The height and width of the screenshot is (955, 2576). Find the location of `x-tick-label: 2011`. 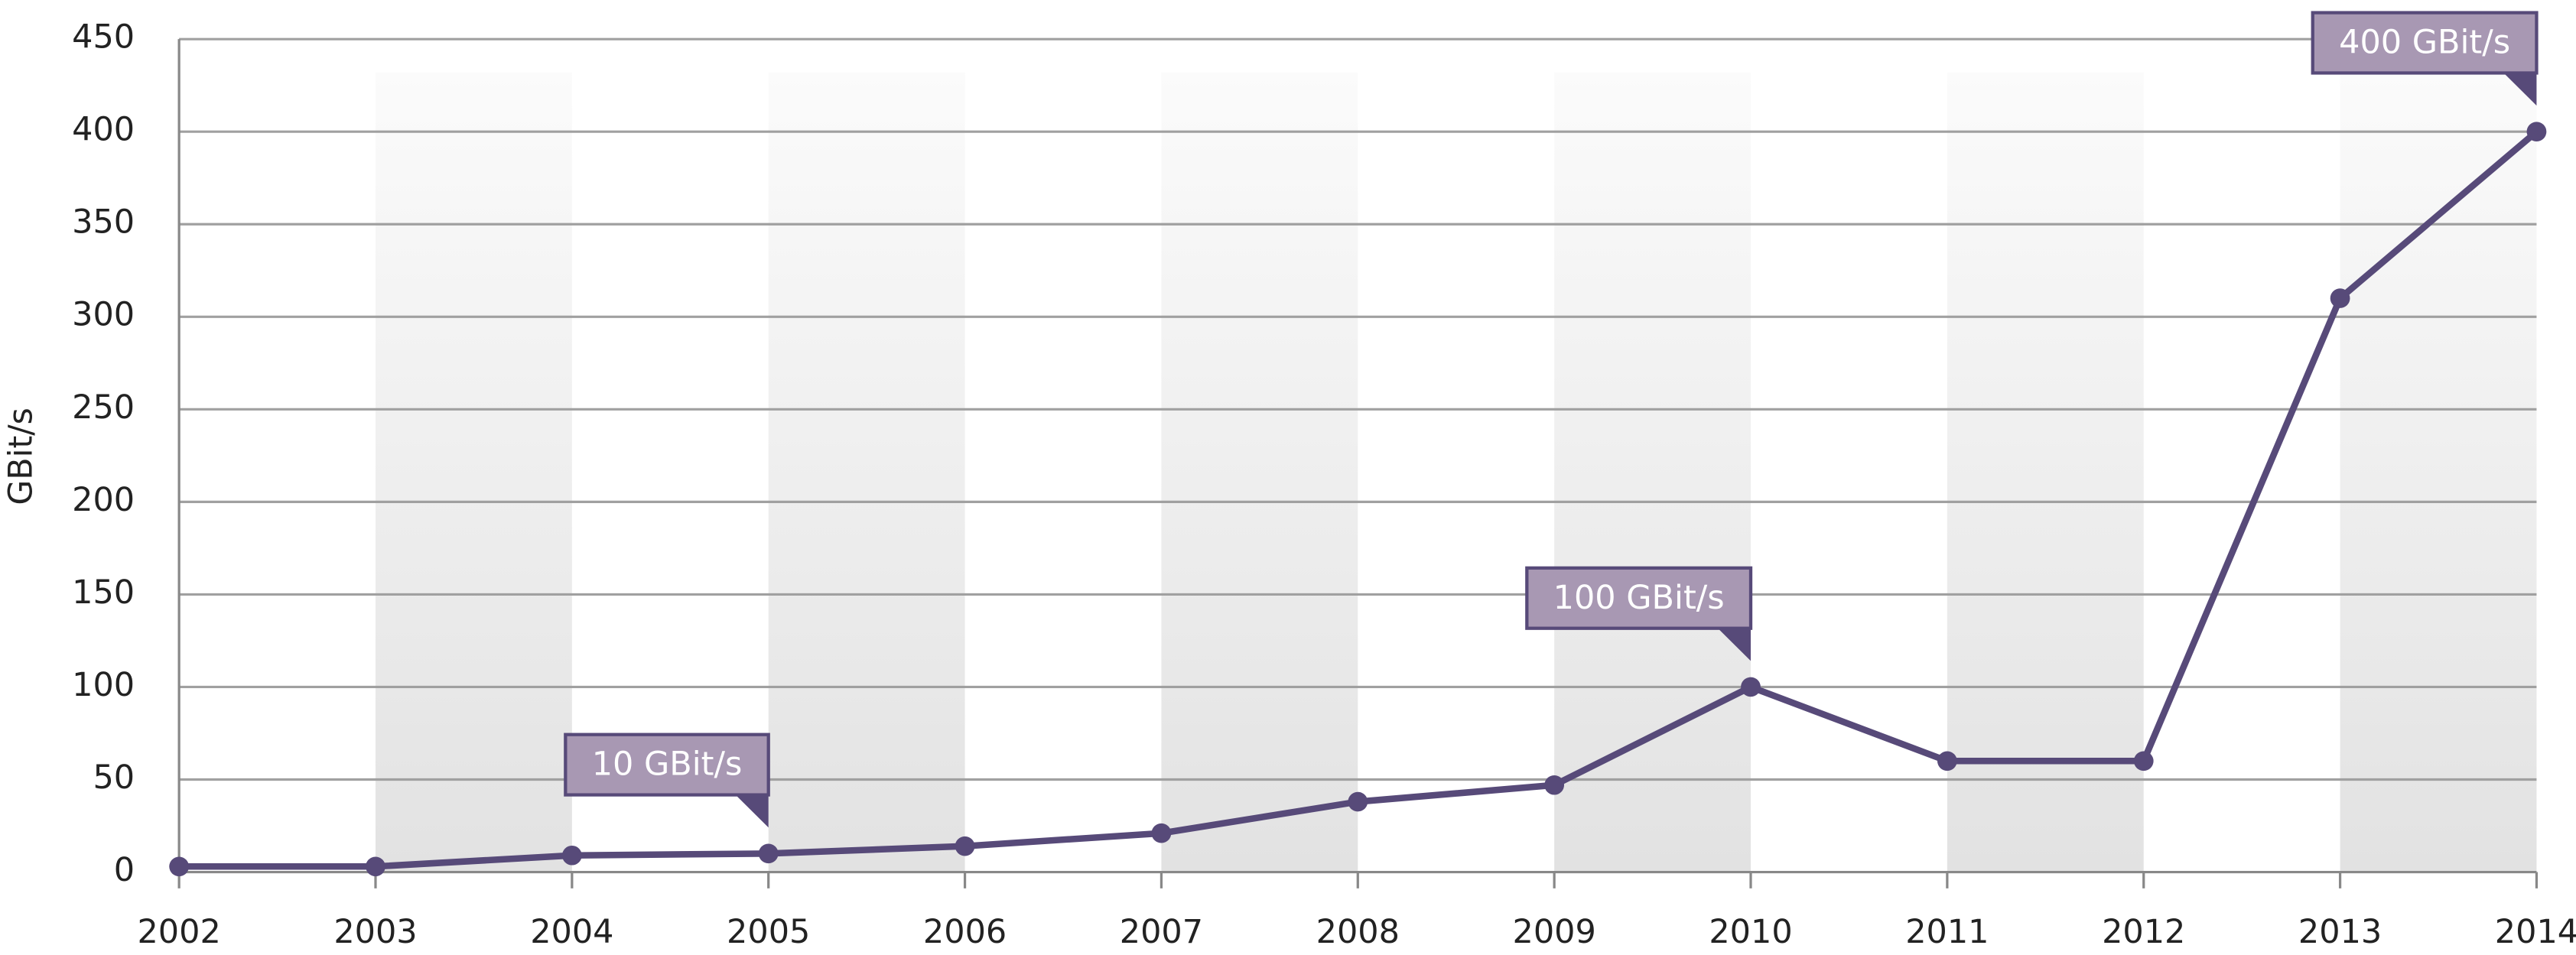

x-tick-label: 2011 is located at coordinates (1947, 932).